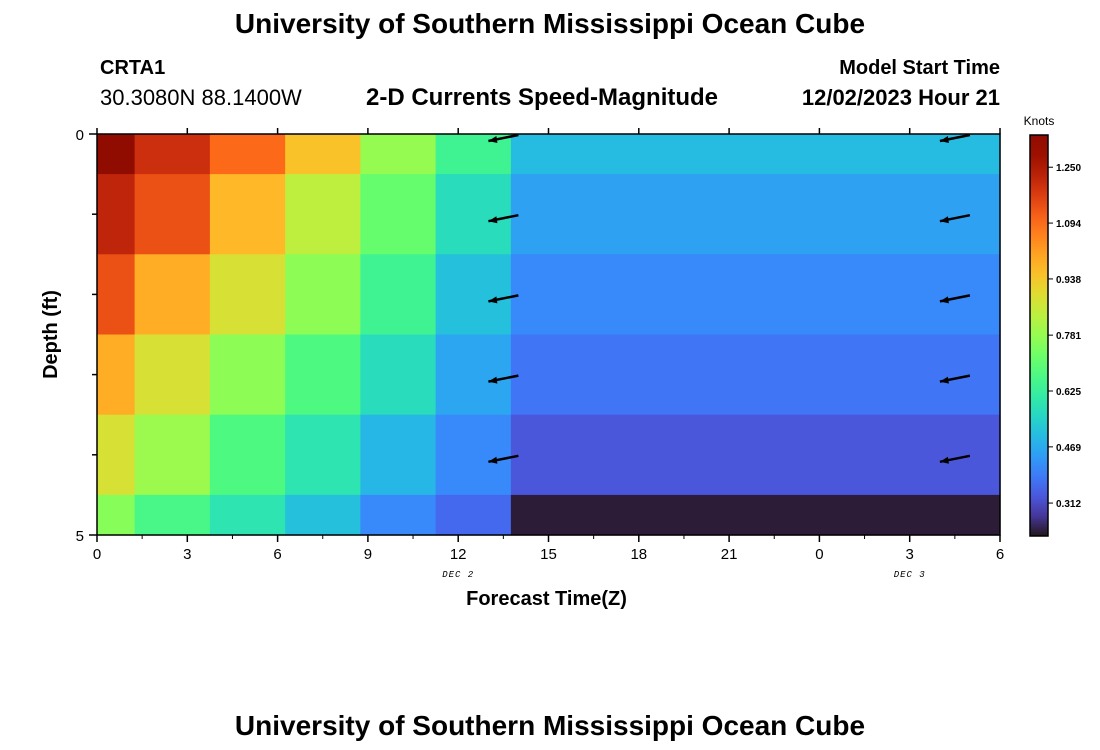 The image size is (1100, 750). Describe the element at coordinates (542, 97) in the screenshot. I see `plot-name: 2-D Currents Speed-Magnitude` at that location.